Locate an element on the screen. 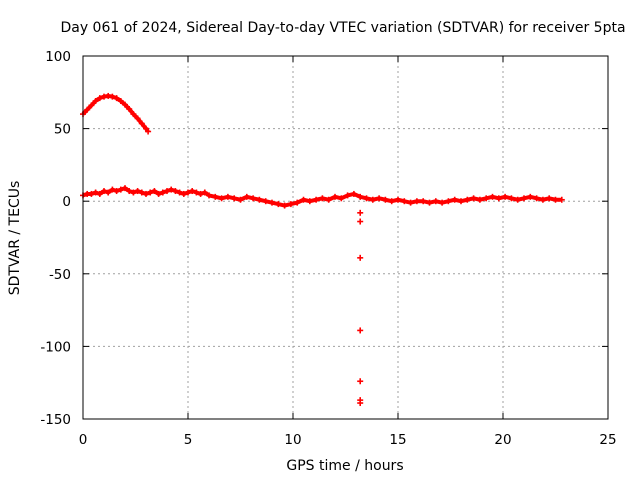 Image resolution: width=640 pixels, height=480 pixels. x-axis-label: GPS time / hours is located at coordinates (344, 466).